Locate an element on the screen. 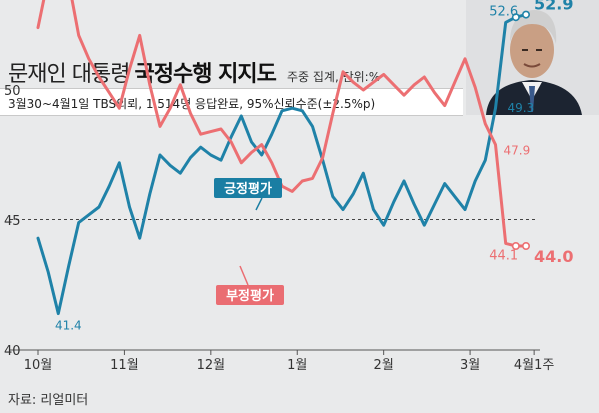 Image resolution: width=599 pixels, height=413 pixels. x-tick-label: 11월 is located at coordinates (124, 365).